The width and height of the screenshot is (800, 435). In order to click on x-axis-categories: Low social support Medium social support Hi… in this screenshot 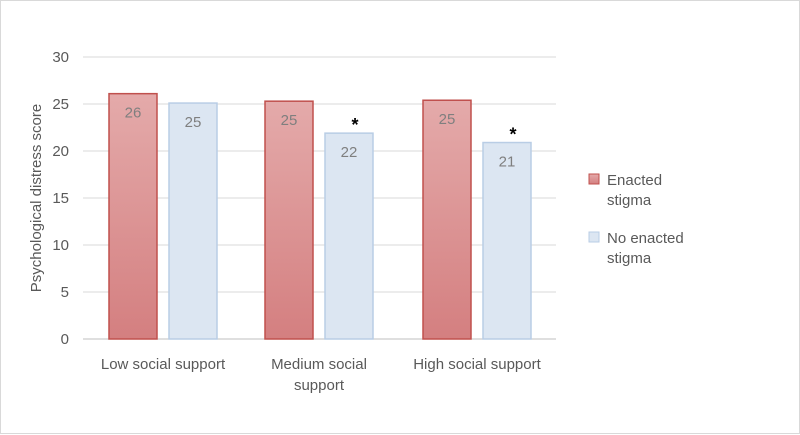, I will do `click(321, 375)`.